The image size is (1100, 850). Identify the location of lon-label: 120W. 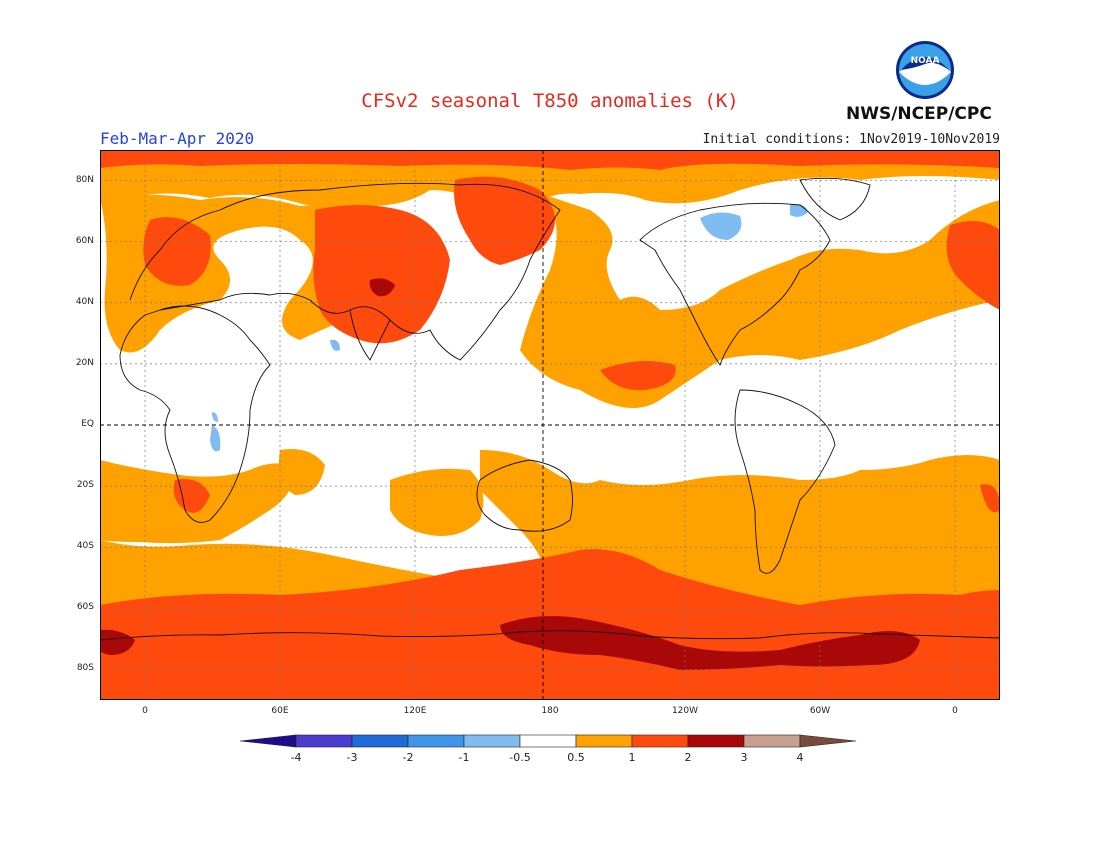
(685, 711).